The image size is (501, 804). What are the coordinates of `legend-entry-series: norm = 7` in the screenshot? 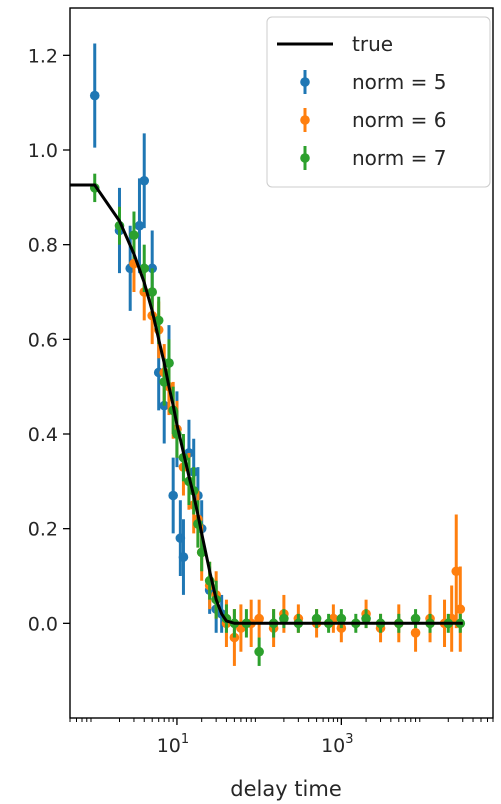 It's located at (373, 158).